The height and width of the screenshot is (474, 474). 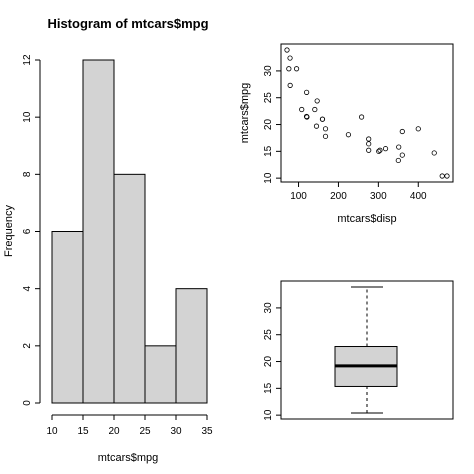 What do you see at coordinates (127, 23) in the screenshot?
I see `histogram-title: Histogram of mtcars$mpg` at bounding box center [127, 23].